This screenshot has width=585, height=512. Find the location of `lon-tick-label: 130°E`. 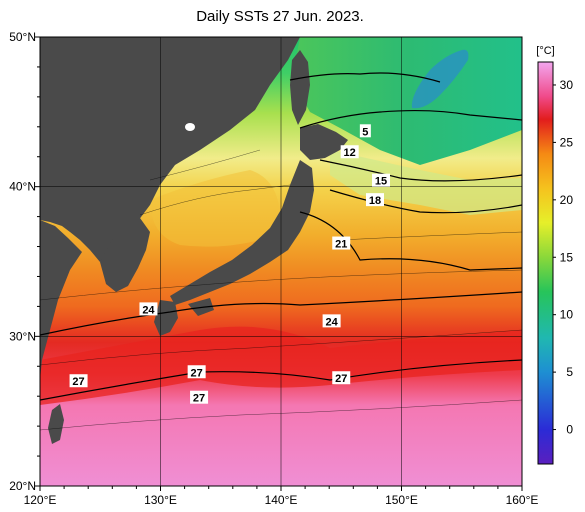

lon-tick-label: 130°E is located at coordinates (160, 500).